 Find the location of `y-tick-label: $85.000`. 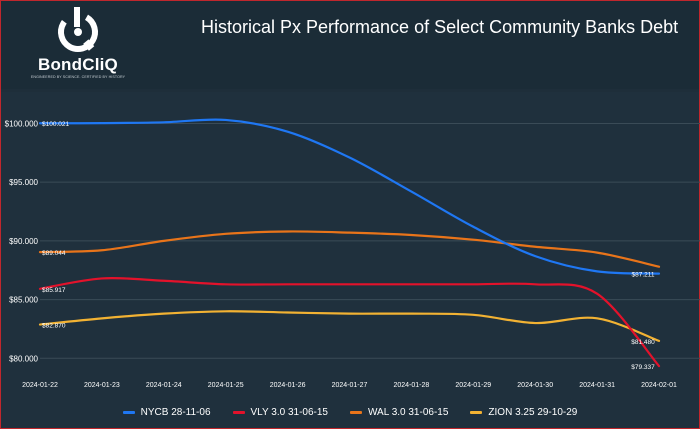

y-tick-label: $85.000 is located at coordinates (23, 300).